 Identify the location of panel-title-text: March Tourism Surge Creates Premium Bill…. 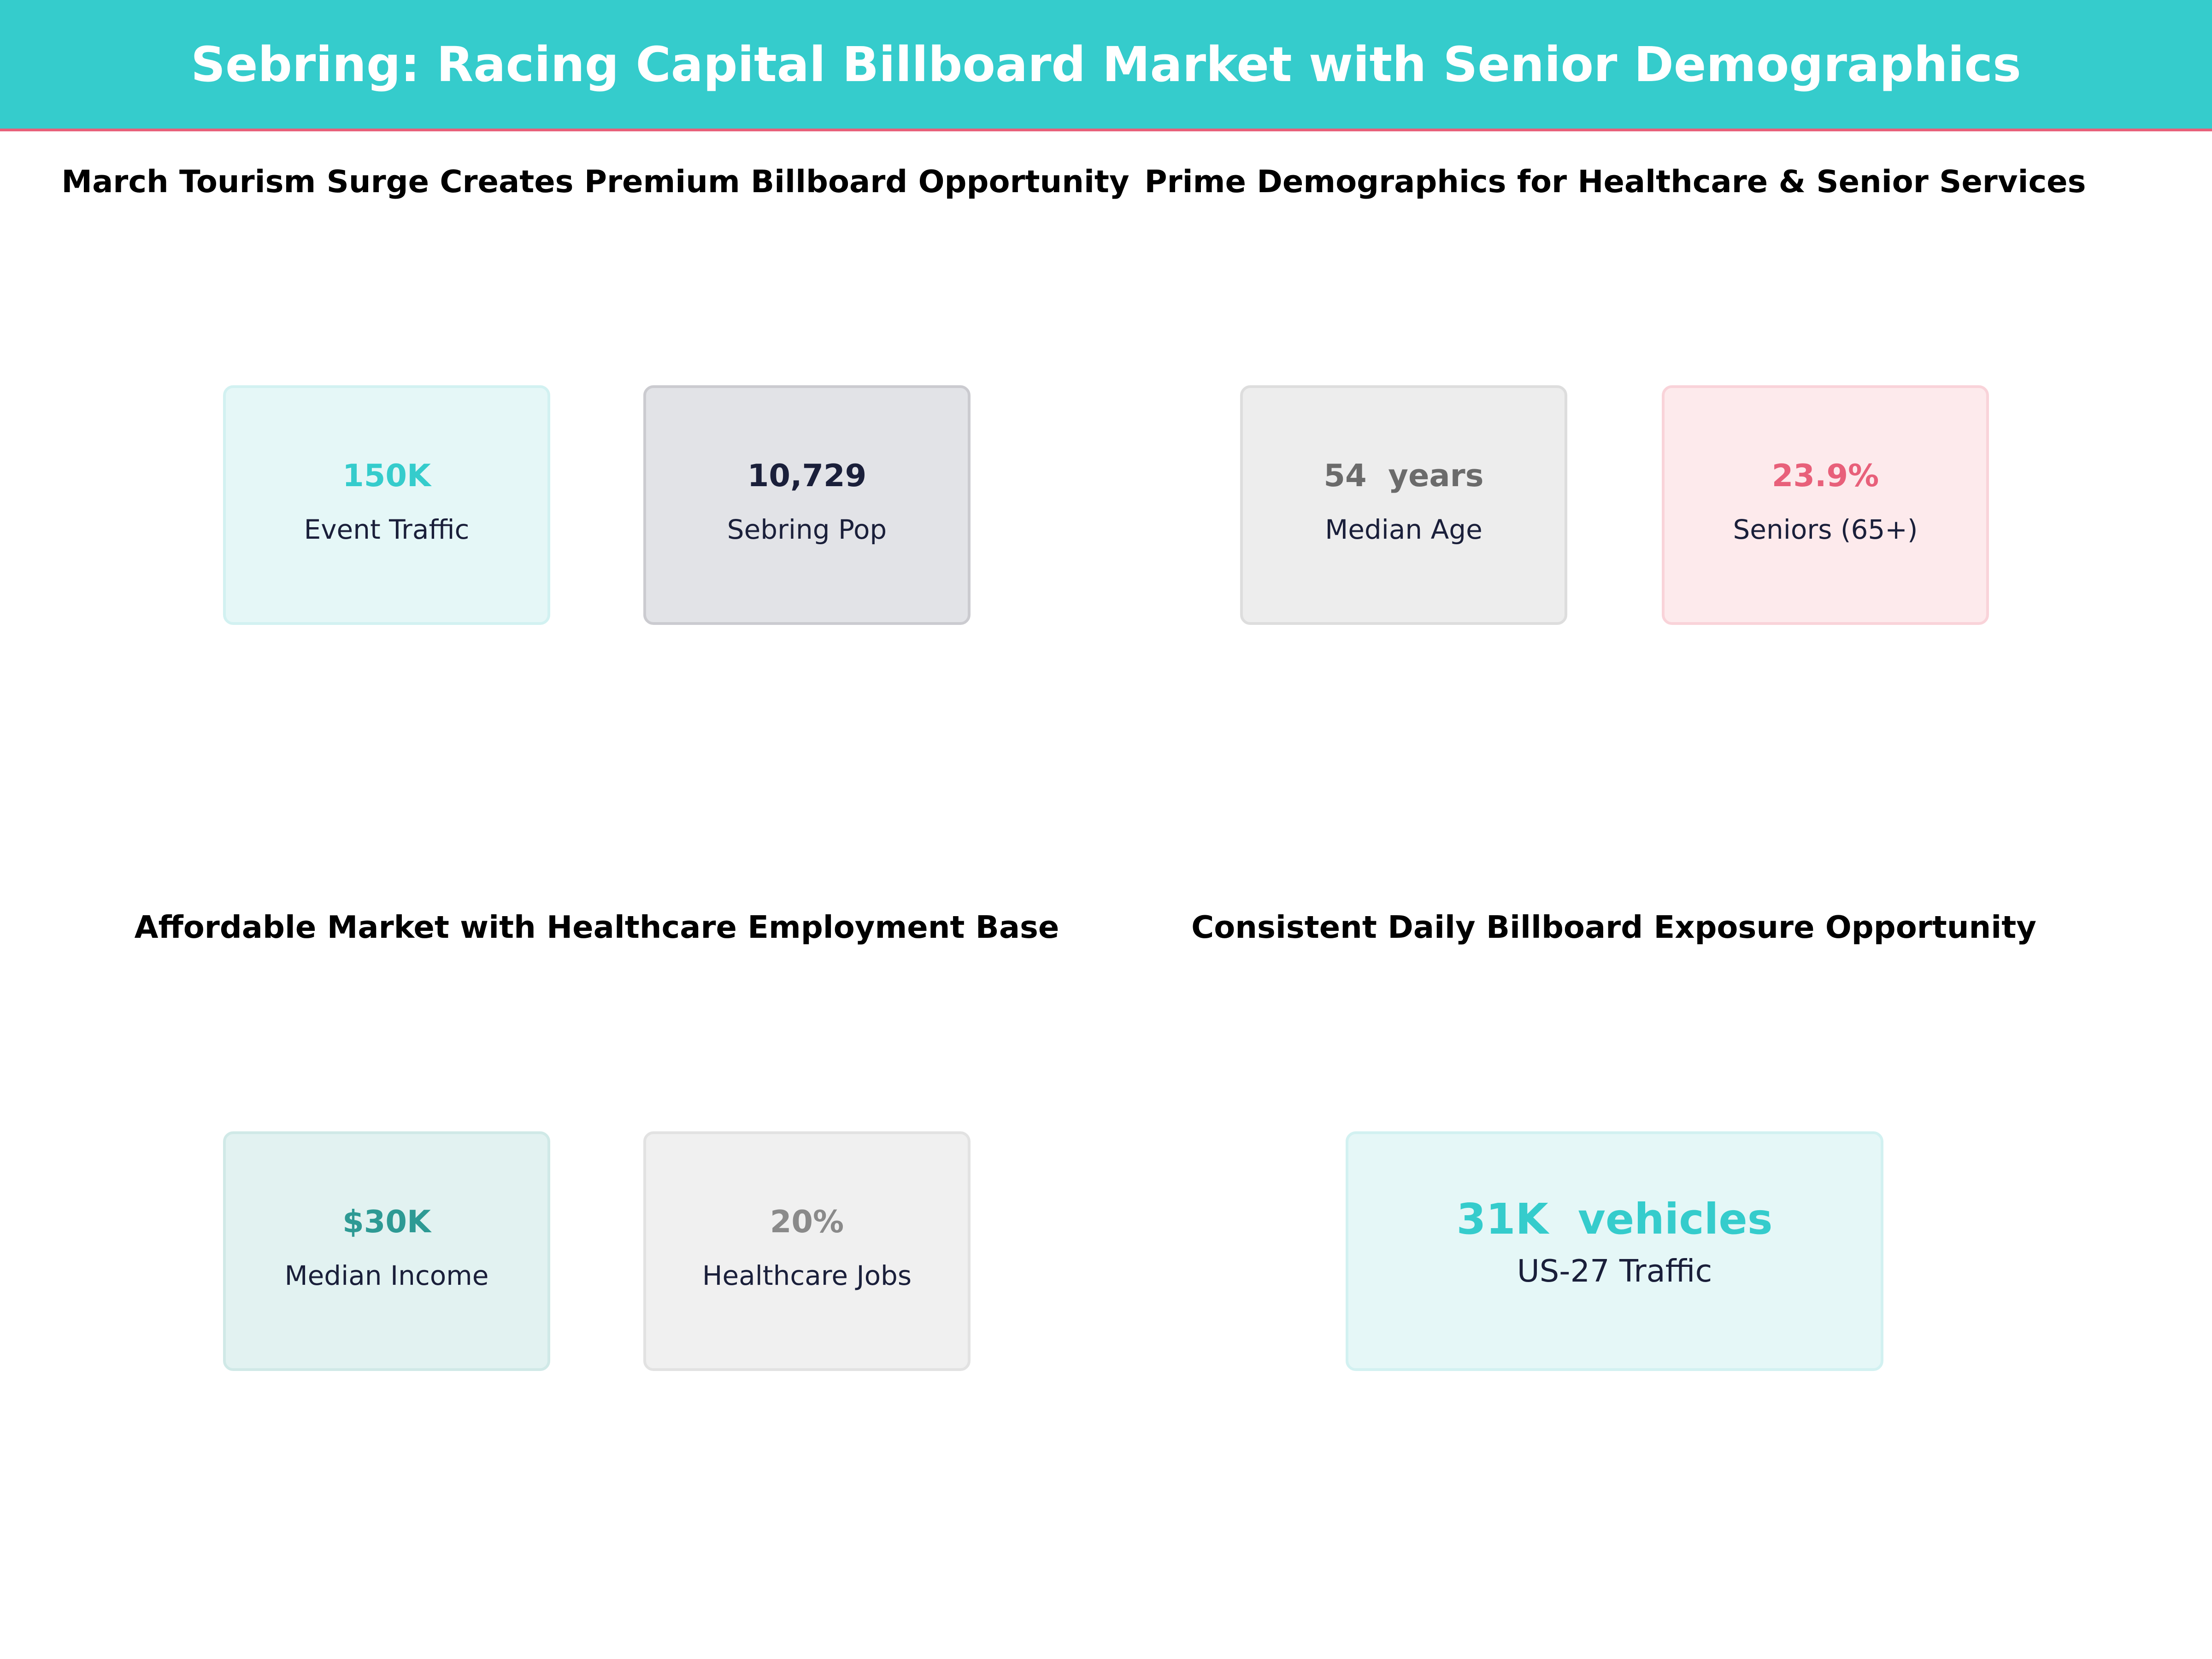
(595, 182).